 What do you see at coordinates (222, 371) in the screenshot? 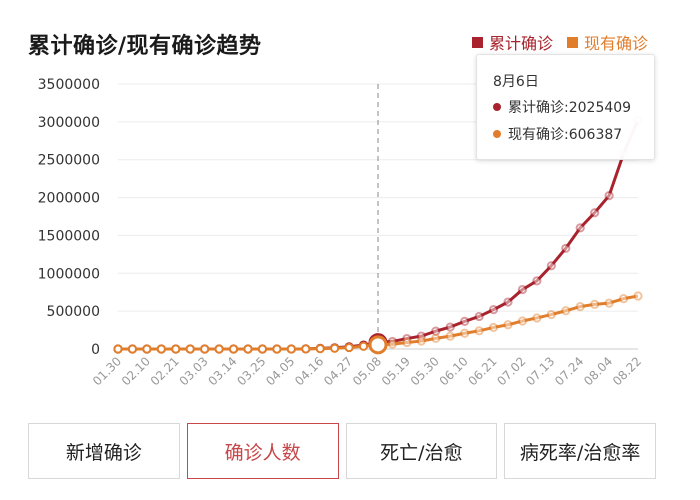
I see `x-tick-label: 03.14` at bounding box center [222, 371].